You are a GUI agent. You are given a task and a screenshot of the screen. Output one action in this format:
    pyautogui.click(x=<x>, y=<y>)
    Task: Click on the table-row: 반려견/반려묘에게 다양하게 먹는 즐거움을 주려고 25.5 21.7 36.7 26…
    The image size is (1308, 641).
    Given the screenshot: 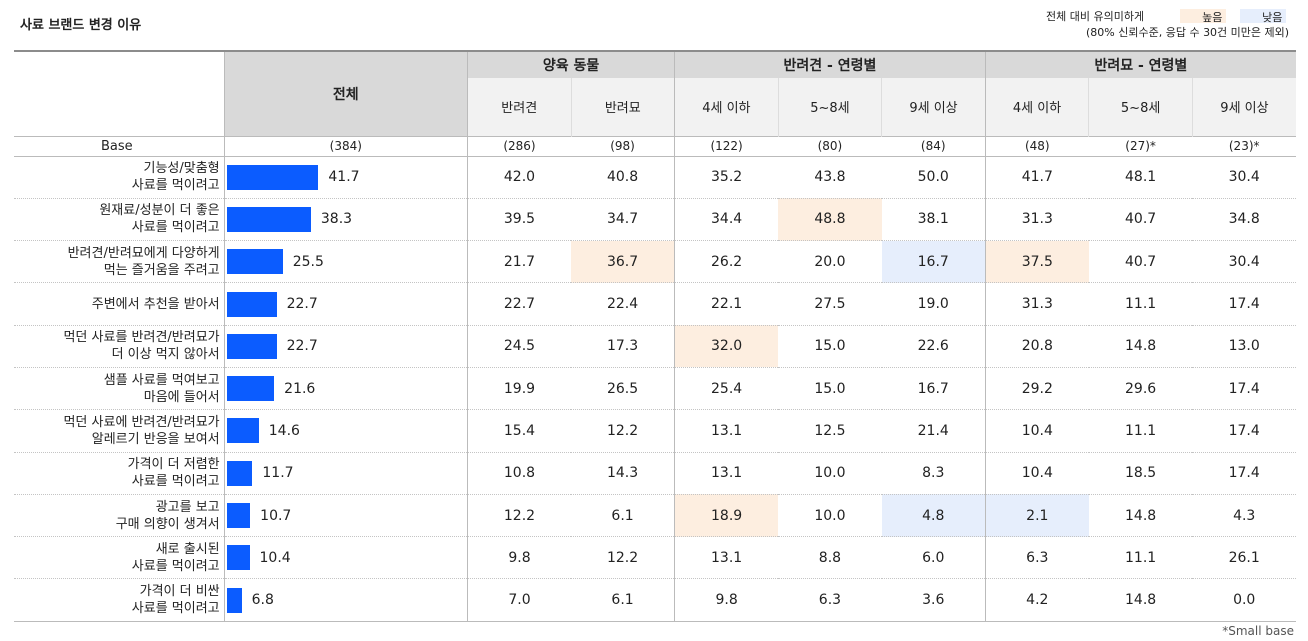 What is the action you would take?
    pyautogui.click(x=655, y=262)
    